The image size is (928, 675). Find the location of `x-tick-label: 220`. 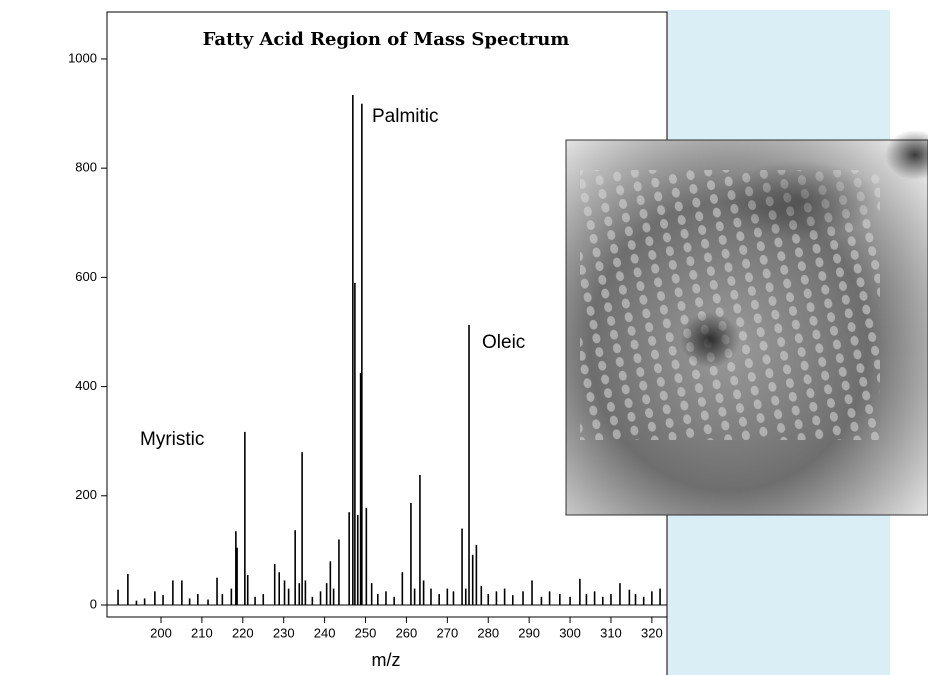

x-tick-label: 220 is located at coordinates (243, 632).